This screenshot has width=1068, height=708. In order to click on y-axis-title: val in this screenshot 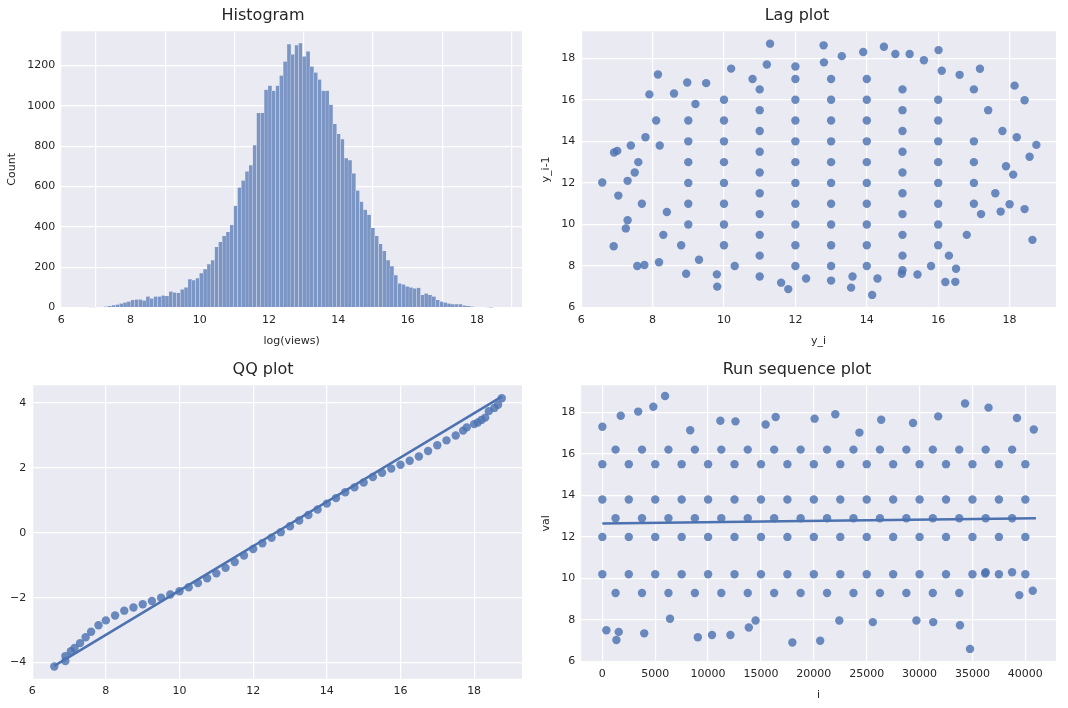, I will do `click(546, 523)`.